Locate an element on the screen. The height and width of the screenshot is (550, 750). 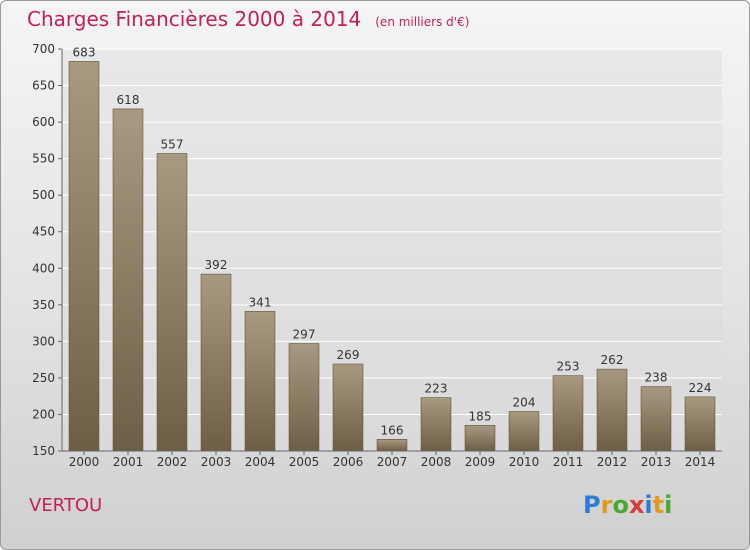
bar-2011 is located at coordinates (568, 413).